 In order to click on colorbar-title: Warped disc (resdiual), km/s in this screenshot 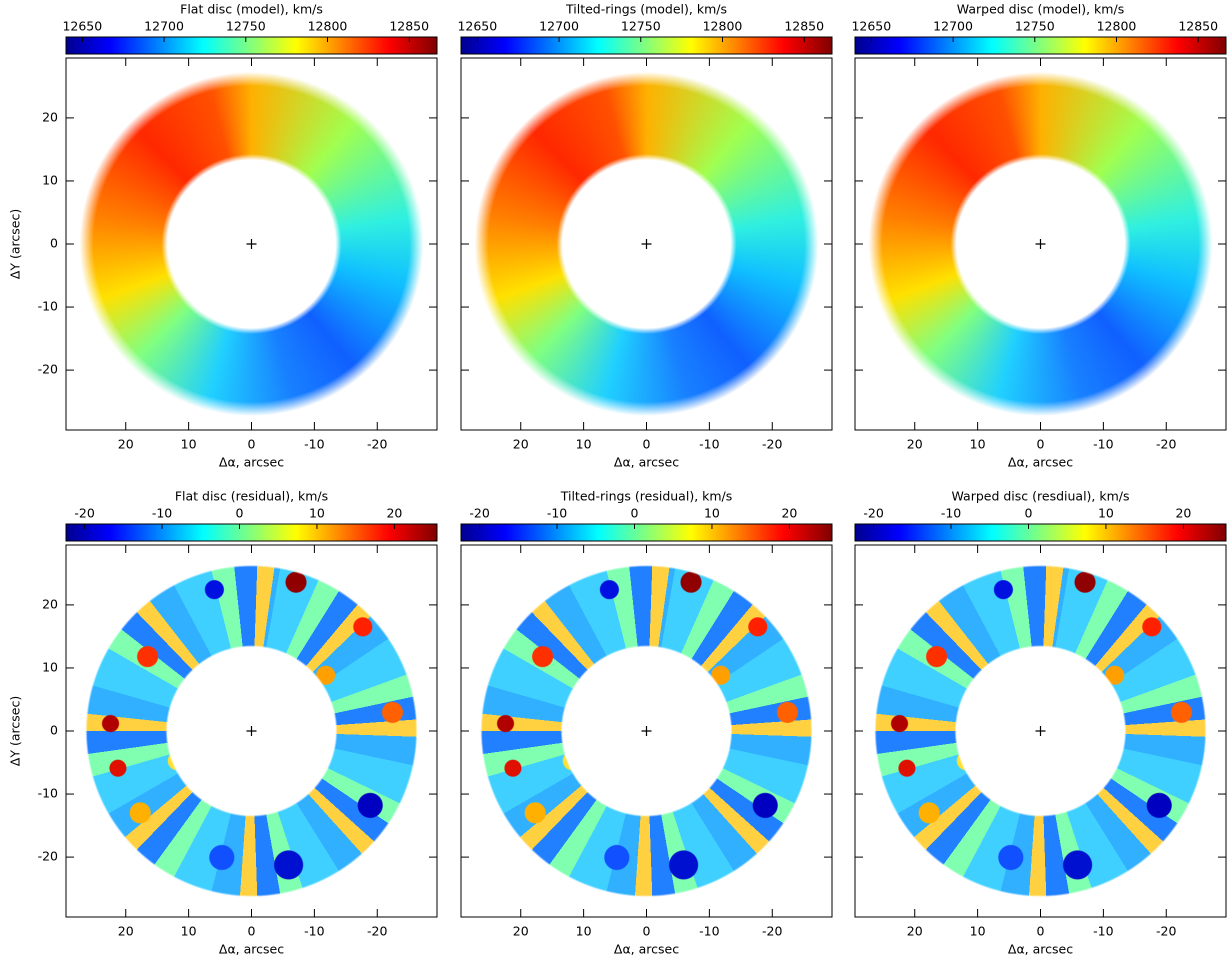, I will do `click(1040, 496)`.